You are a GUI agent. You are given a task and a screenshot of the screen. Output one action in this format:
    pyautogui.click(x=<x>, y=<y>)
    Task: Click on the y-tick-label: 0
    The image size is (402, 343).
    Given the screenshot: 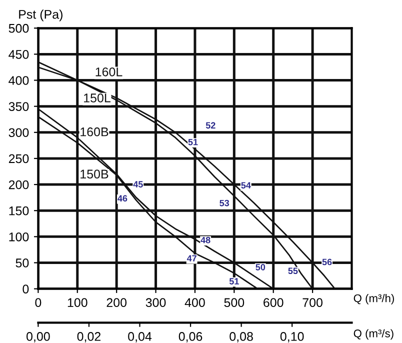 What is the action you would take?
    pyautogui.click(x=25, y=289)
    